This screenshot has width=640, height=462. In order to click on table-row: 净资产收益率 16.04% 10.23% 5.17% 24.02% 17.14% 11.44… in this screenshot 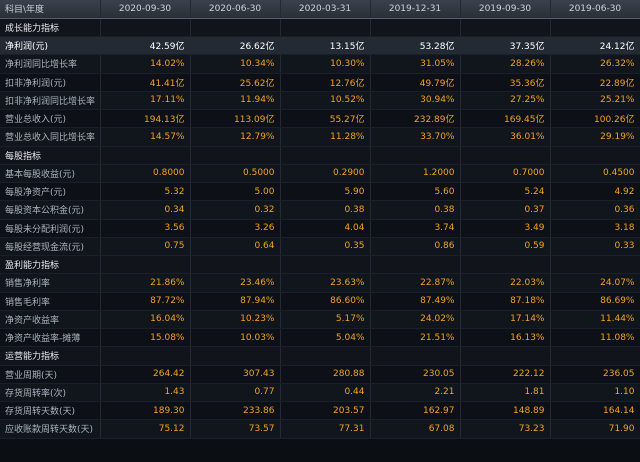, I will do `click(320, 320)`.